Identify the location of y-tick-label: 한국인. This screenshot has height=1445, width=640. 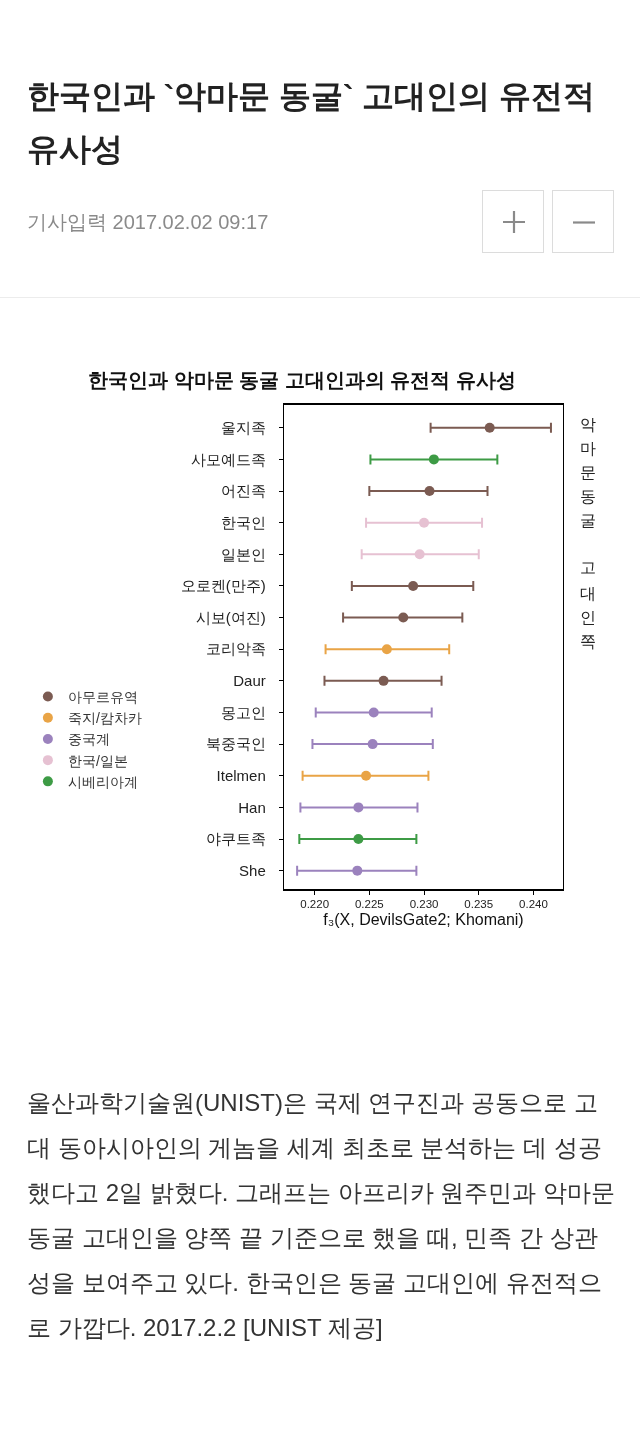
(243, 522).